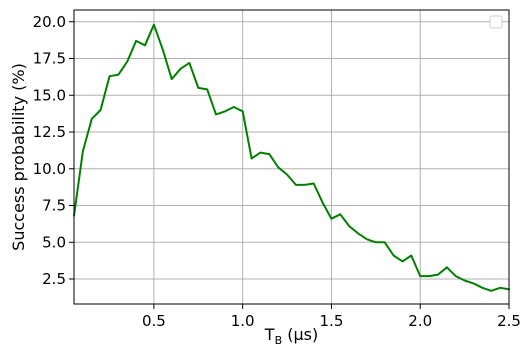  What do you see at coordinates (54, 279) in the screenshot?
I see `y-tick-label: 2.5` at bounding box center [54, 279].